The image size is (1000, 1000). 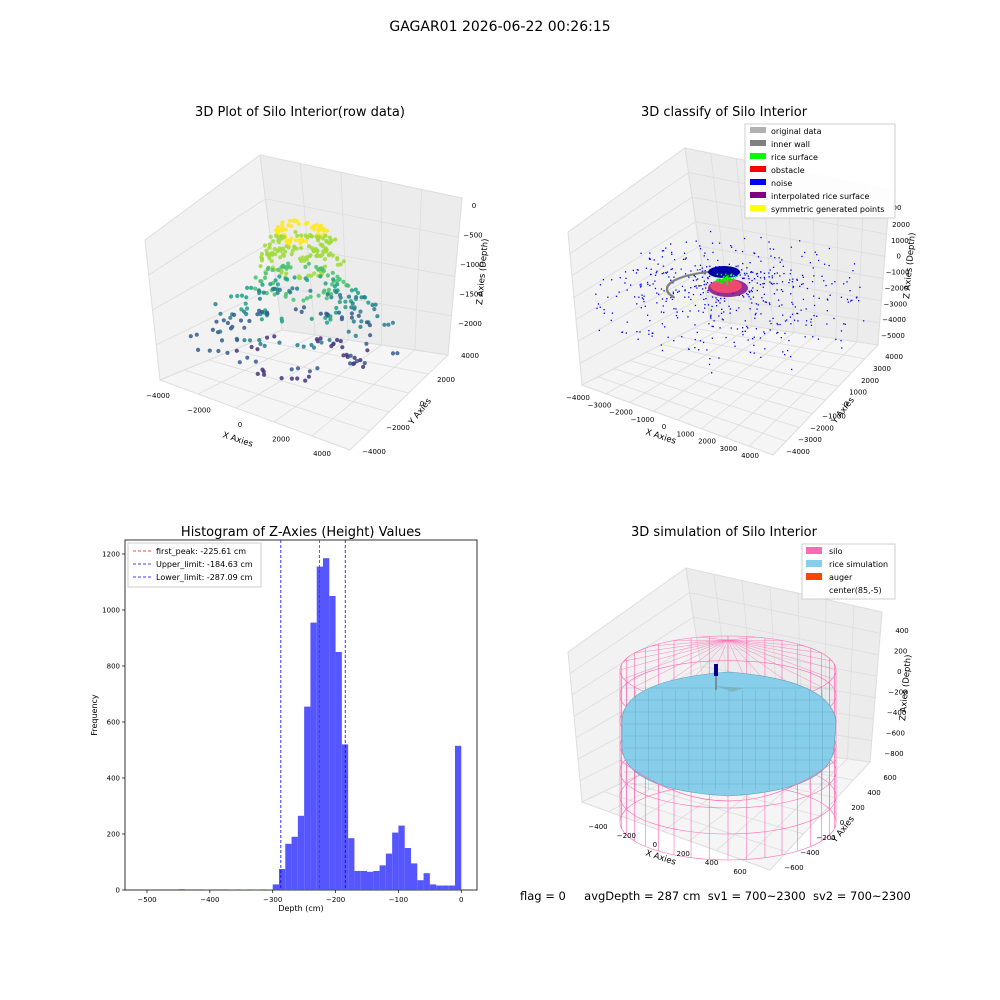 I want to click on silo-roof-wire, so click(x=690, y=643).